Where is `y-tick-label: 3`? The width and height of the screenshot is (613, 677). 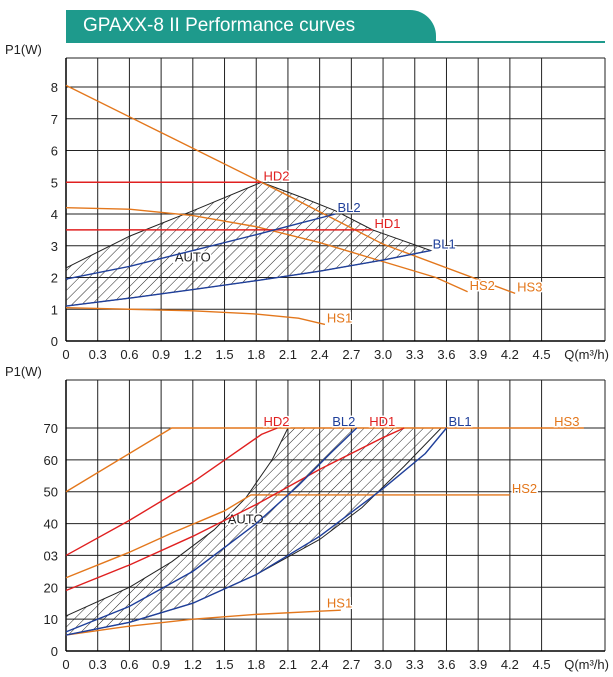
y-tick-label: 3 is located at coordinates (54, 246).